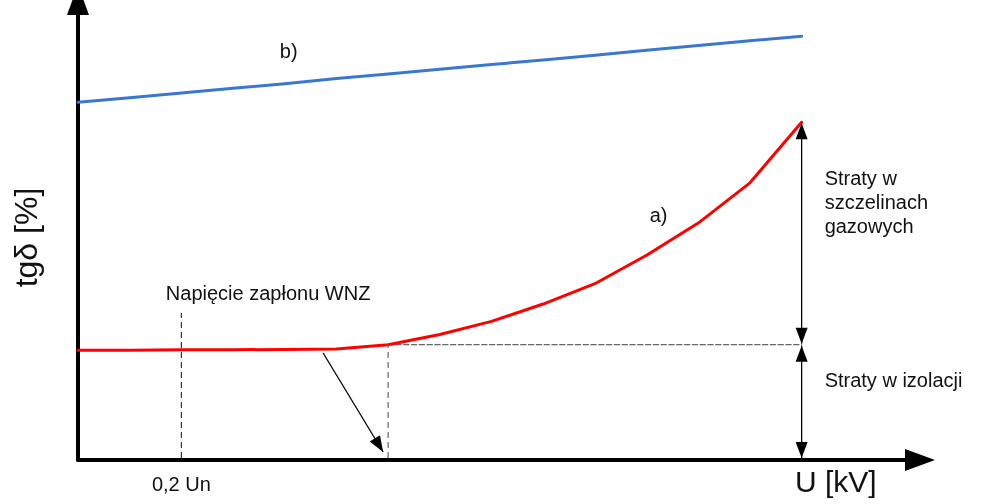  I want to click on text: 0,2 Un, so click(181, 484).